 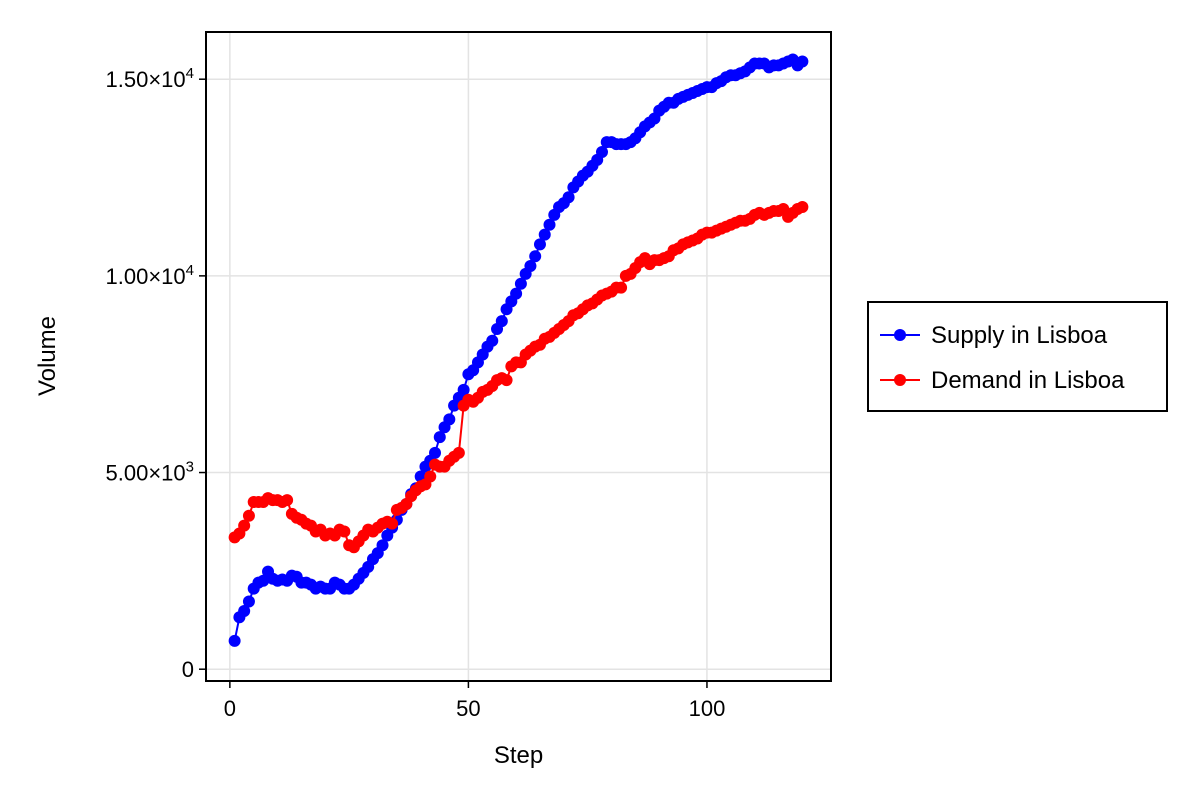 What do you see at coordinates (150, 78) in the screenshot?
I see `y-tick-label-3: 1.50×10⁴` at bounding box center [150, 78].